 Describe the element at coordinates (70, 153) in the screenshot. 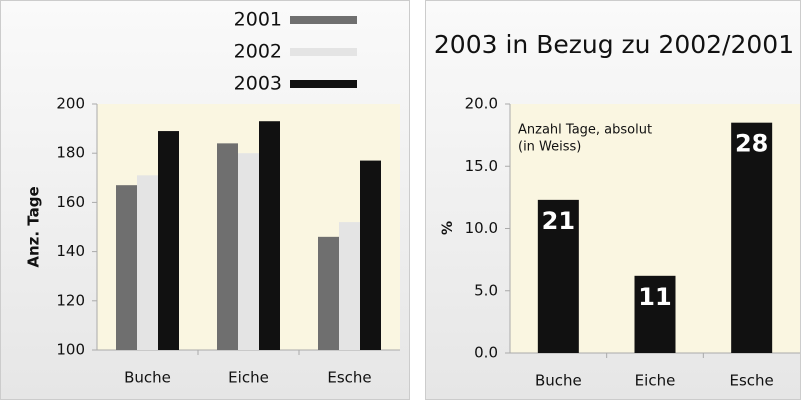

I see `y-tick-label: 180` at that location.